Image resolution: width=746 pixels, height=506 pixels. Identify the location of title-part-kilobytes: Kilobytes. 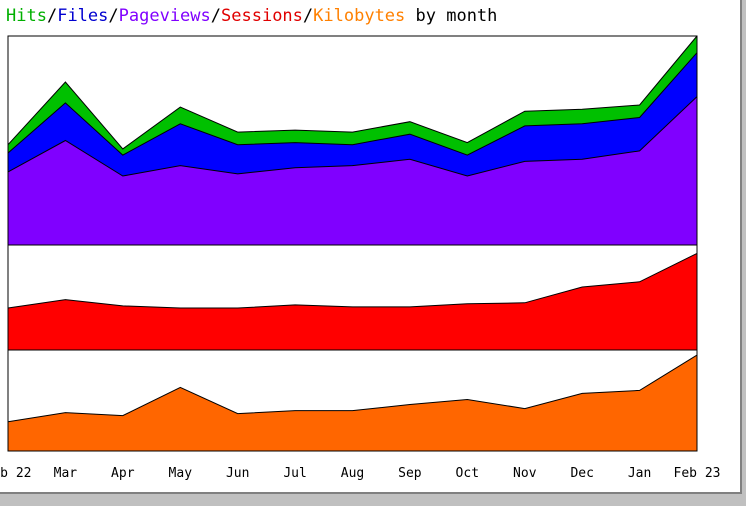
(359, 16).